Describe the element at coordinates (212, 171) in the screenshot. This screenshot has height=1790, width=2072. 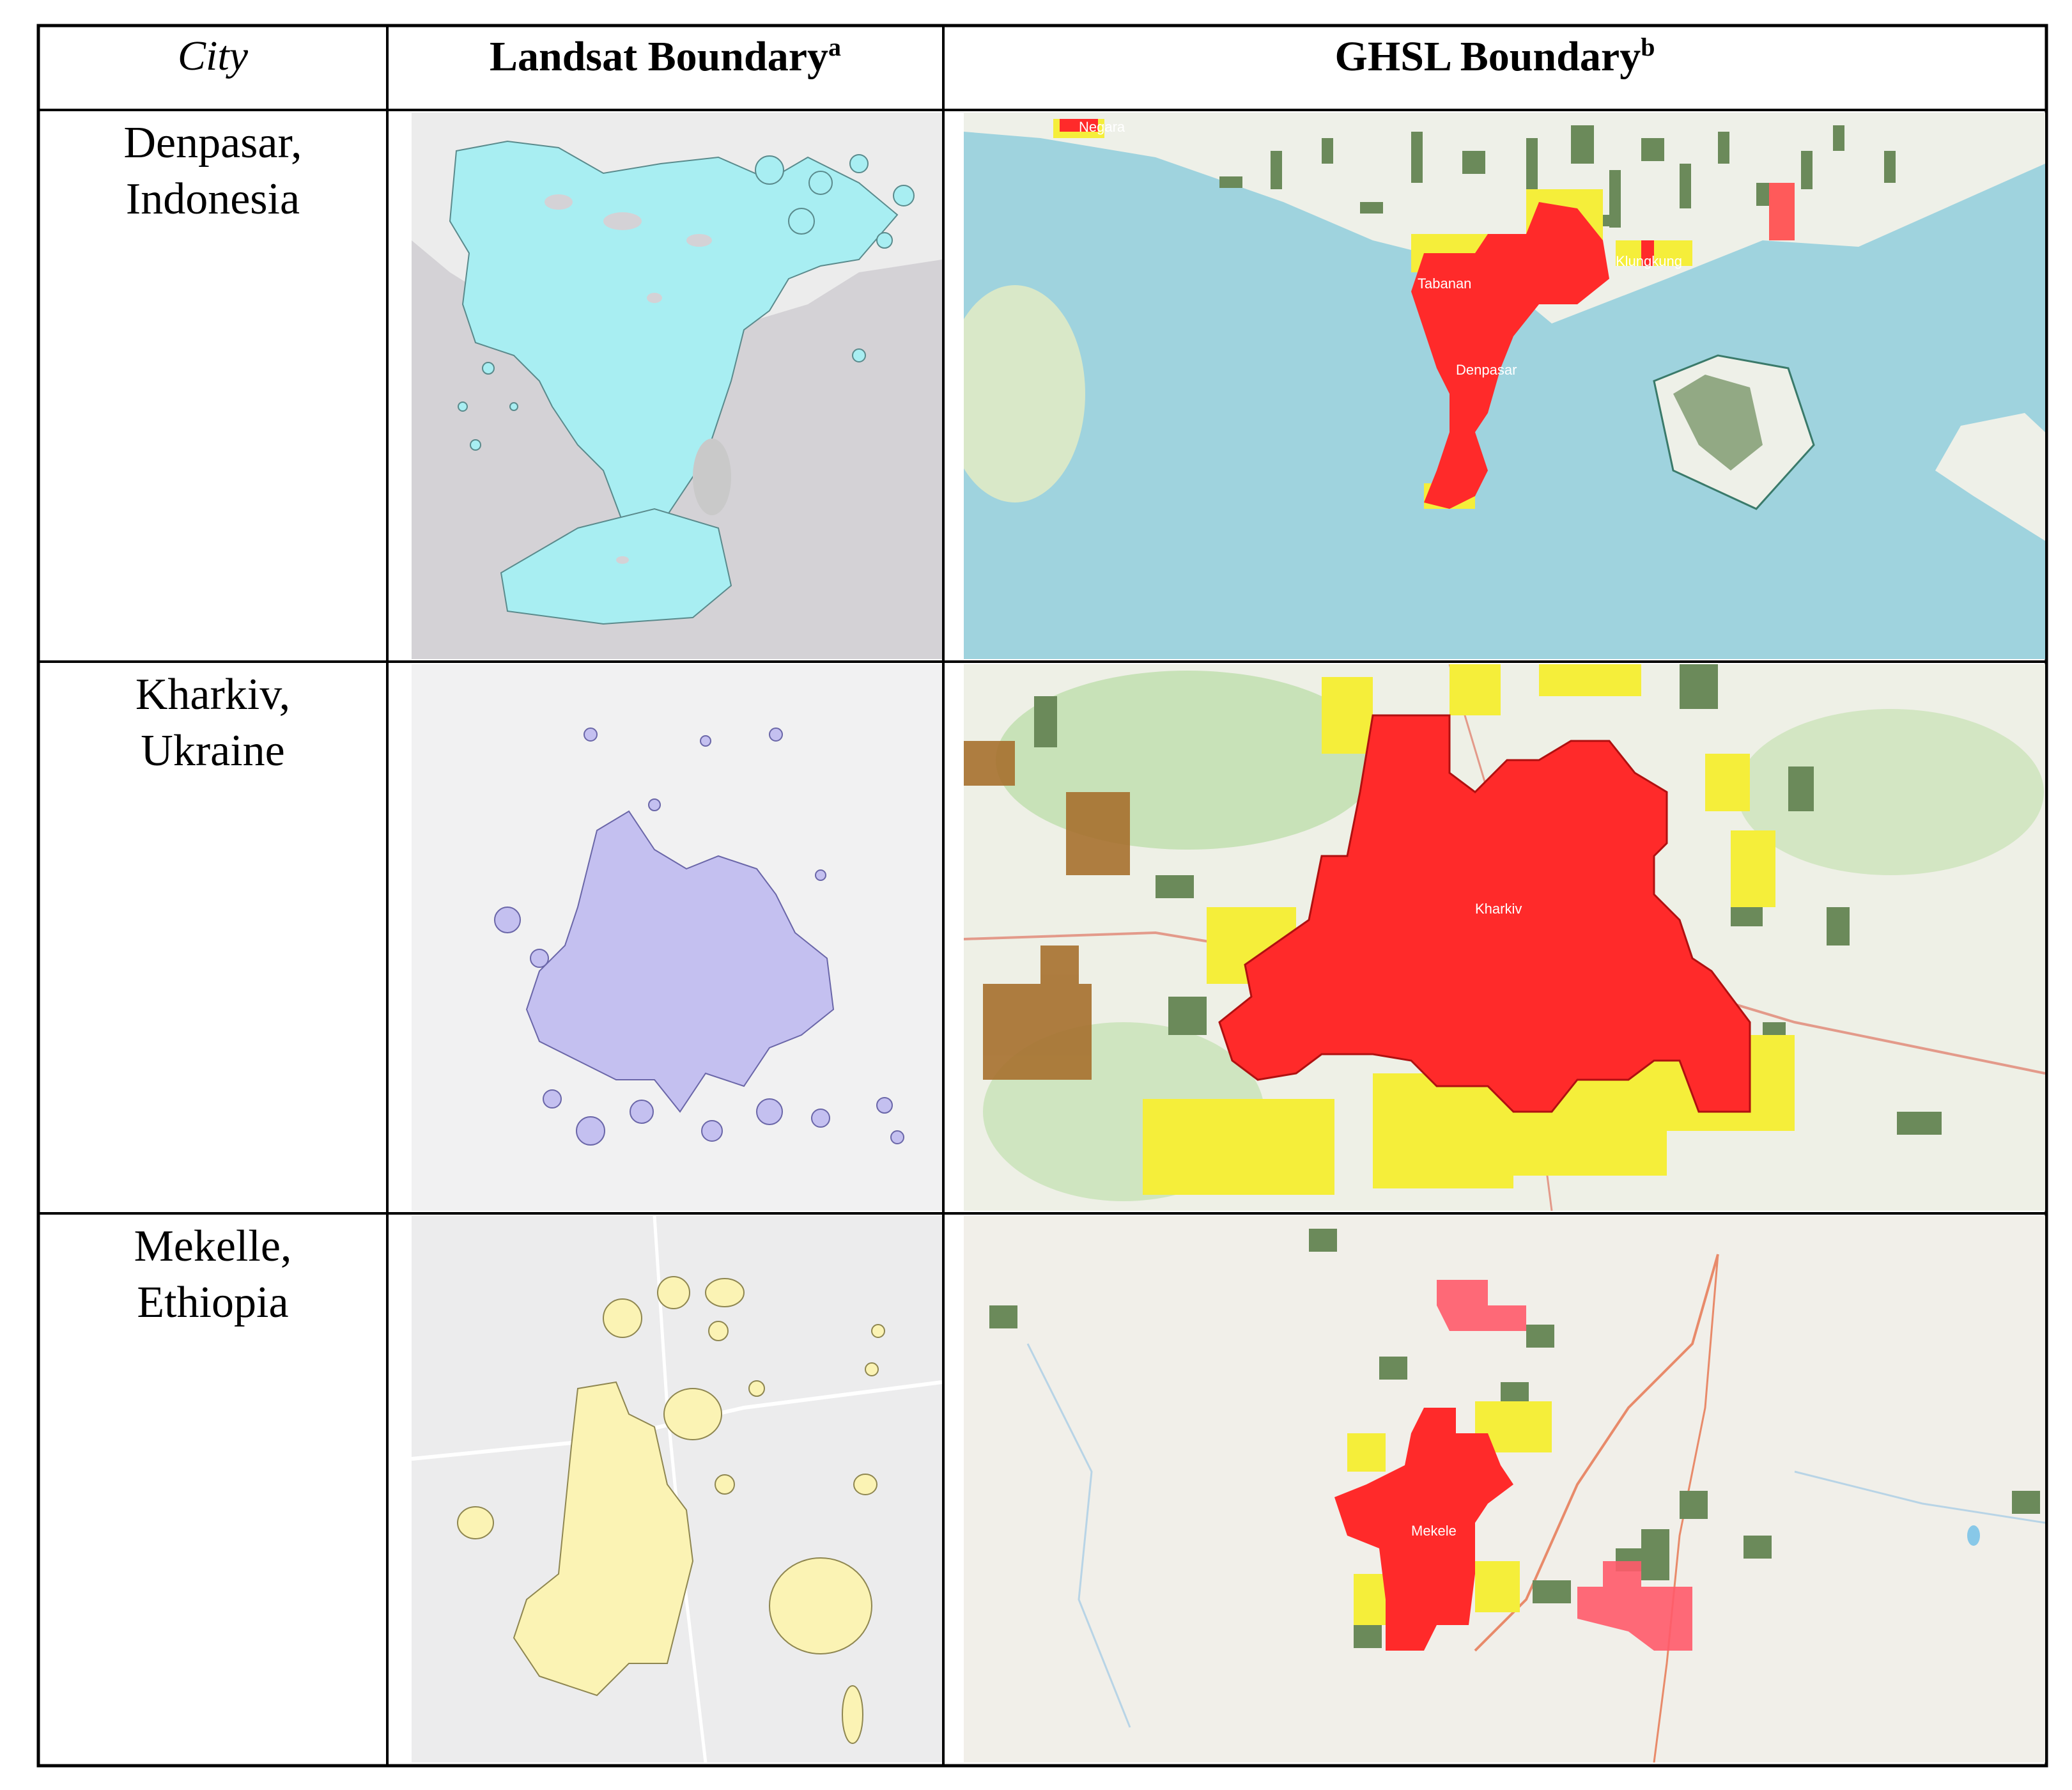
I see `city-cell-denpasar: Denpasar, Indonesia` at that location.